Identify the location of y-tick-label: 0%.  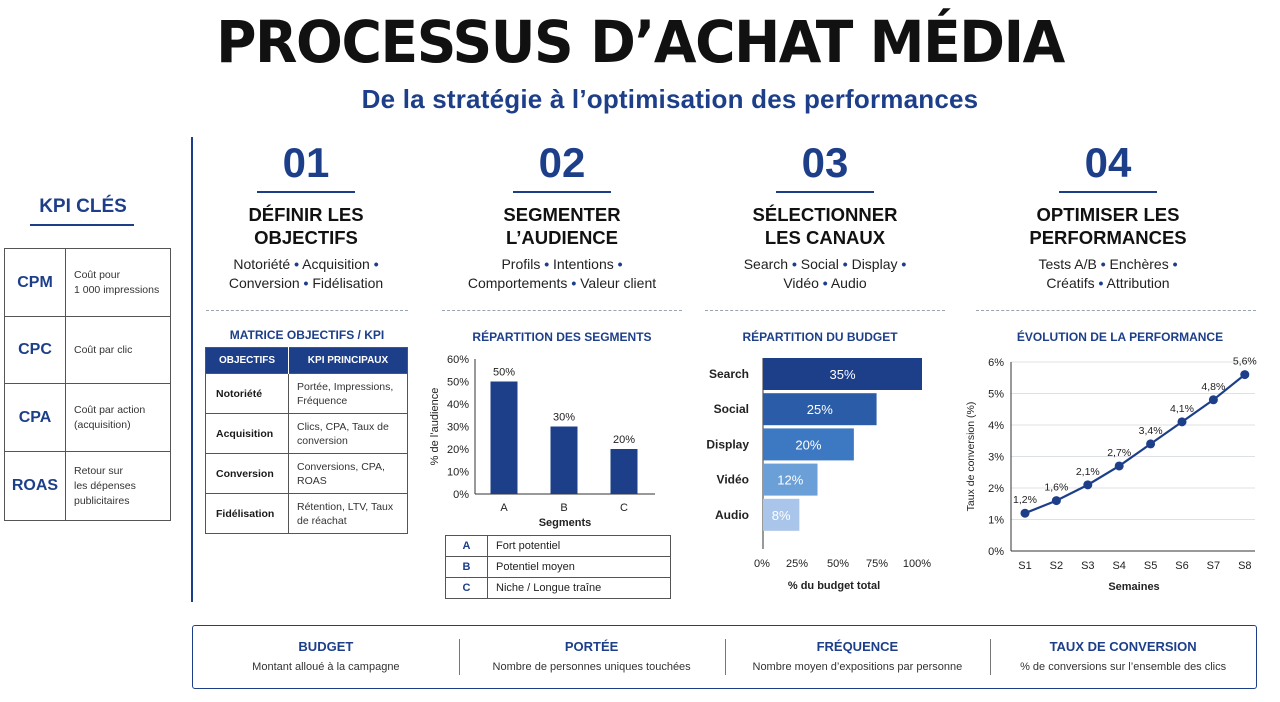
(996, 552).